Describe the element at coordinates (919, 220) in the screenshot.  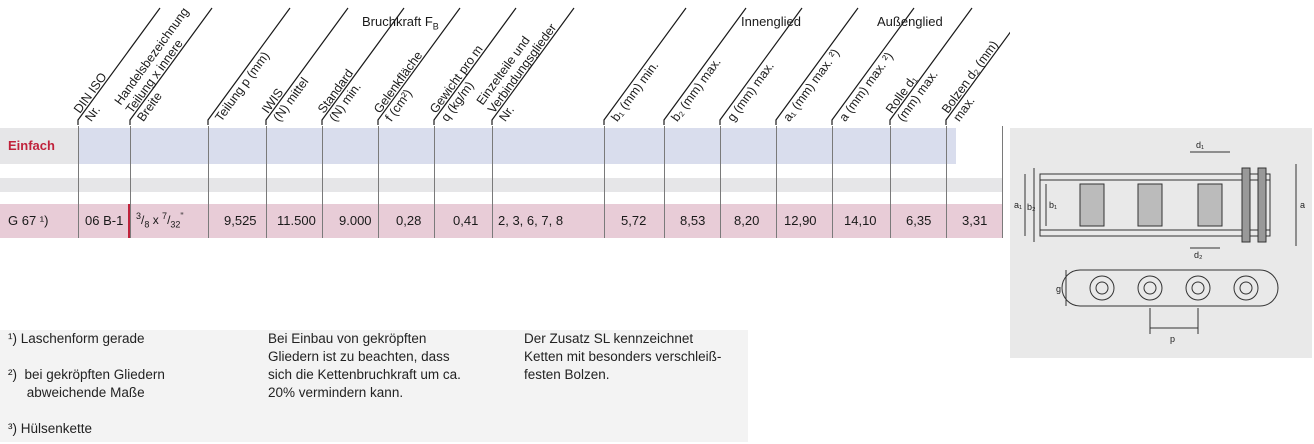
I see `cell-rolle: 6,35` at that location.